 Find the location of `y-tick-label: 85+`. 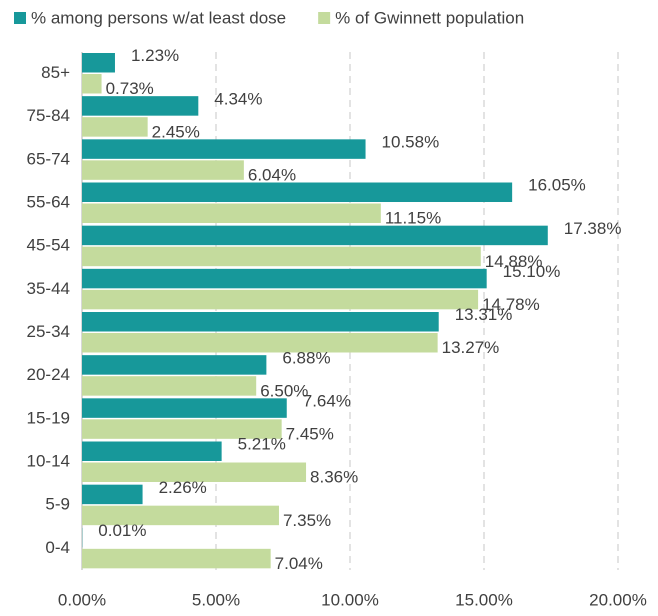

y-tick-label: 85+ is located at coordinates (55, 72).